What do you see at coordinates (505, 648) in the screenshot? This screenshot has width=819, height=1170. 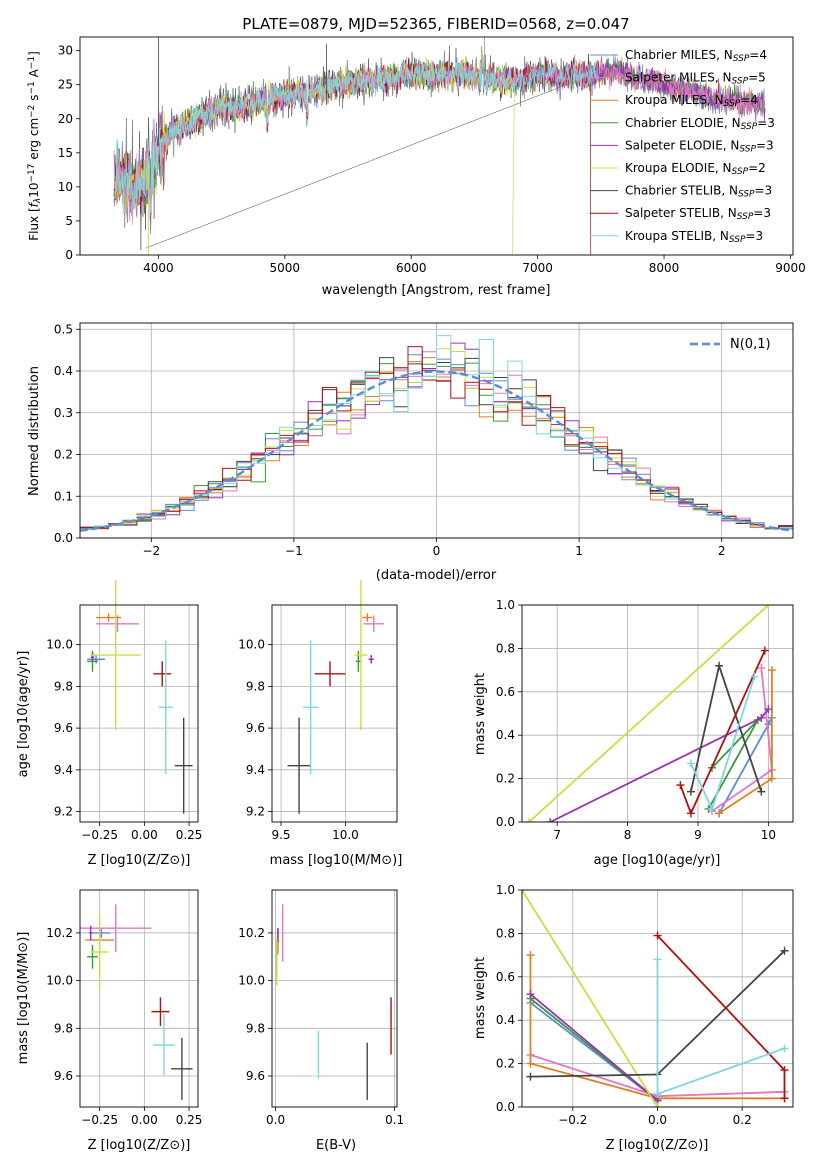 I see `y-tick-label: 0.8` at bounding box center [505, 648].